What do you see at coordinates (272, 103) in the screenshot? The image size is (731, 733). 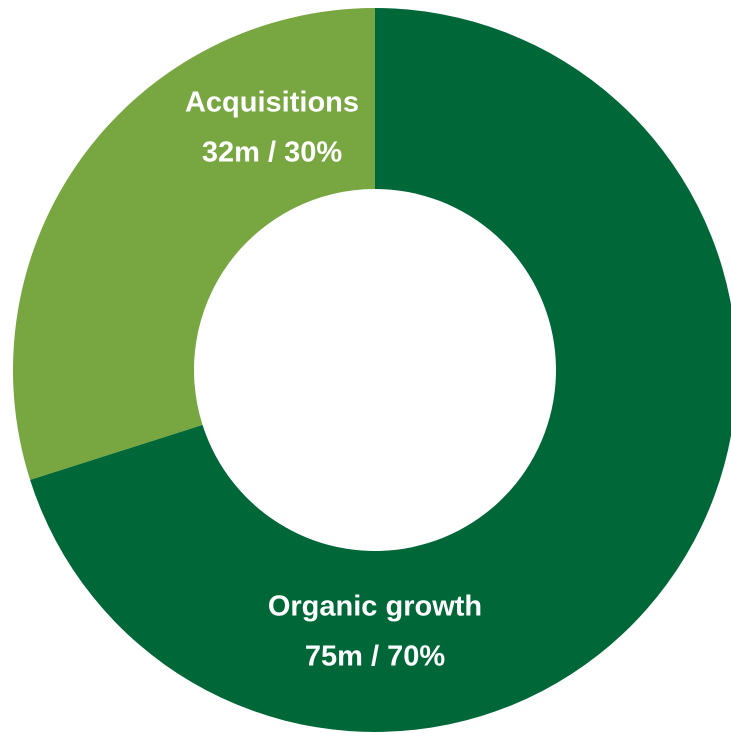 I see `slice-label: Acquisitions` at bounding box center [272, 103].